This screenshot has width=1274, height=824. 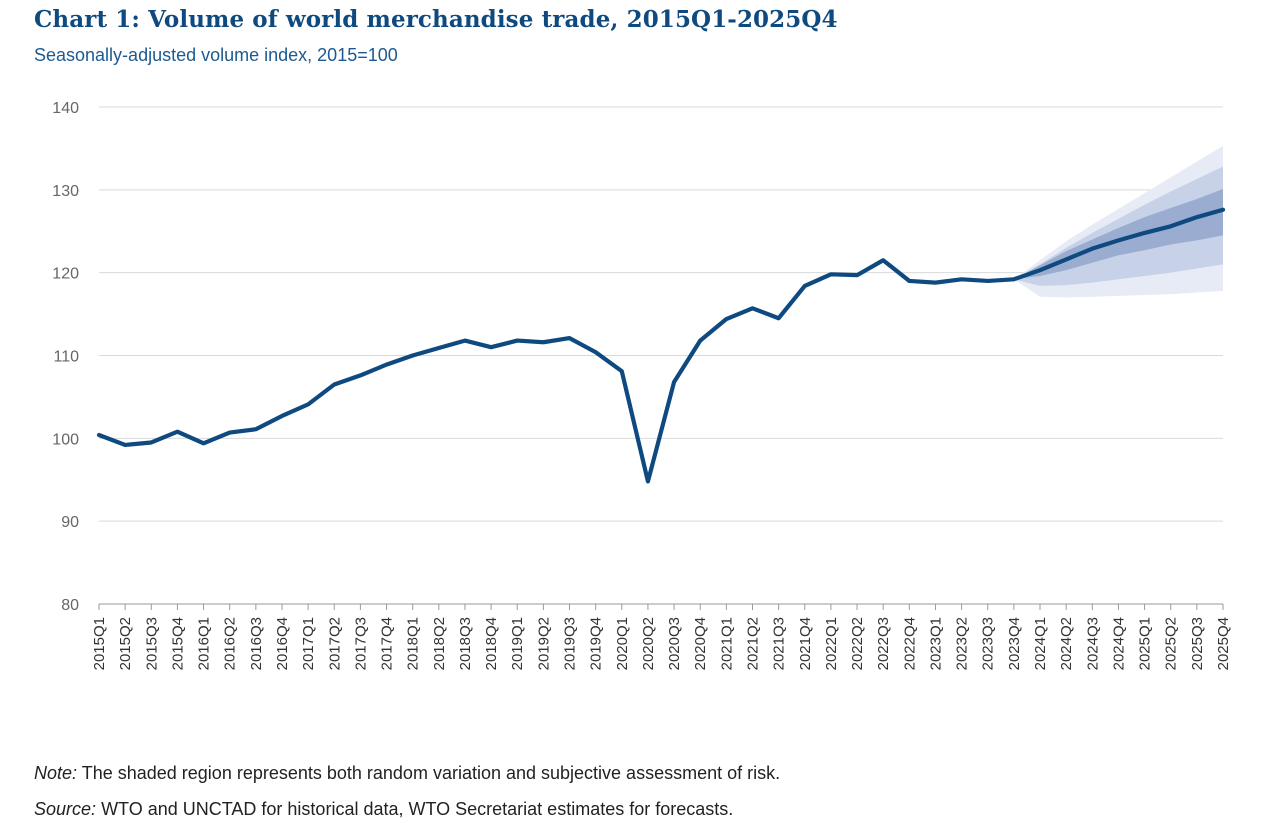 I want to click on x-tick-label-2019Q3: 2019Q3, so click(x=570, y=643).